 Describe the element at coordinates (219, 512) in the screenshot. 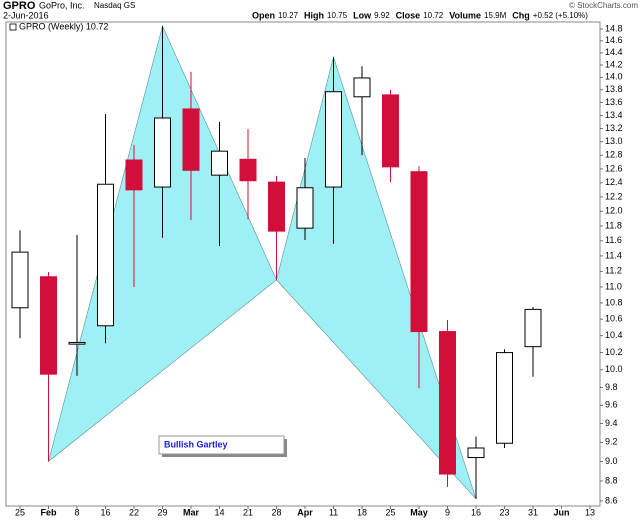

I see `x-tick-label: 14` at that location.